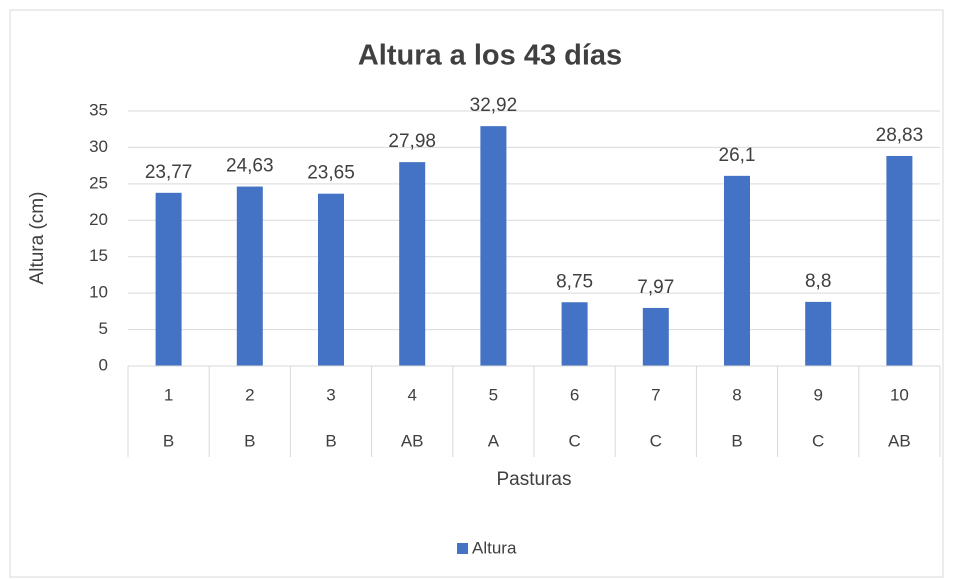 The width and height of the screenshot is (954, 579). What do you see at coordinates (98, 219) in the screenshot?
I see `y-tick-label: 20` at bounding box center [98, 219].